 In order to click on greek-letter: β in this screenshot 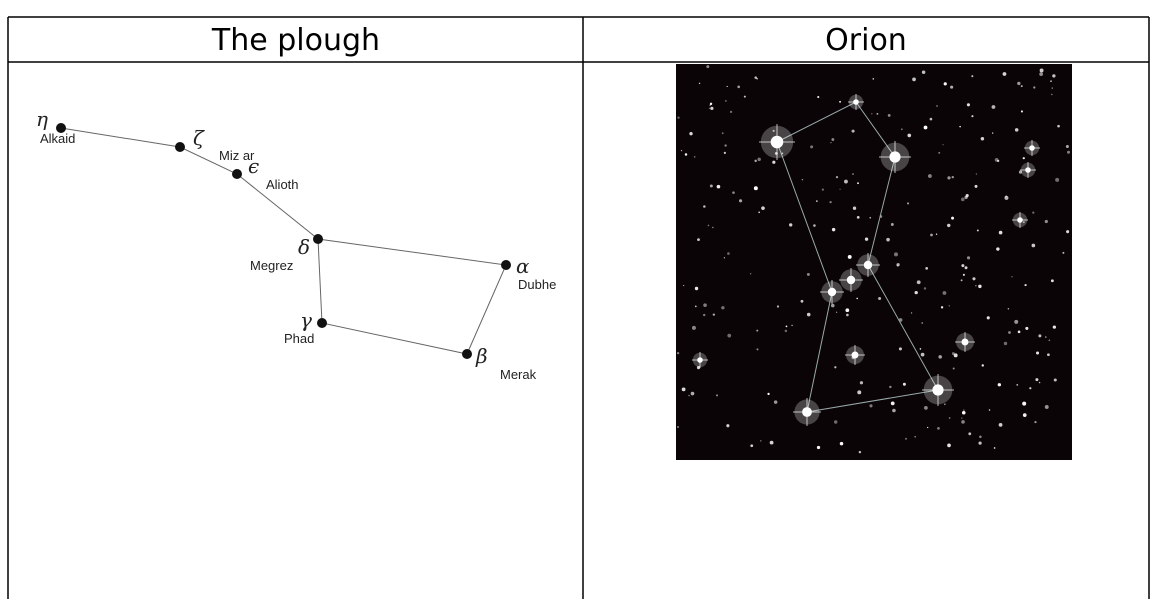, I will do `click(481, 356)`.